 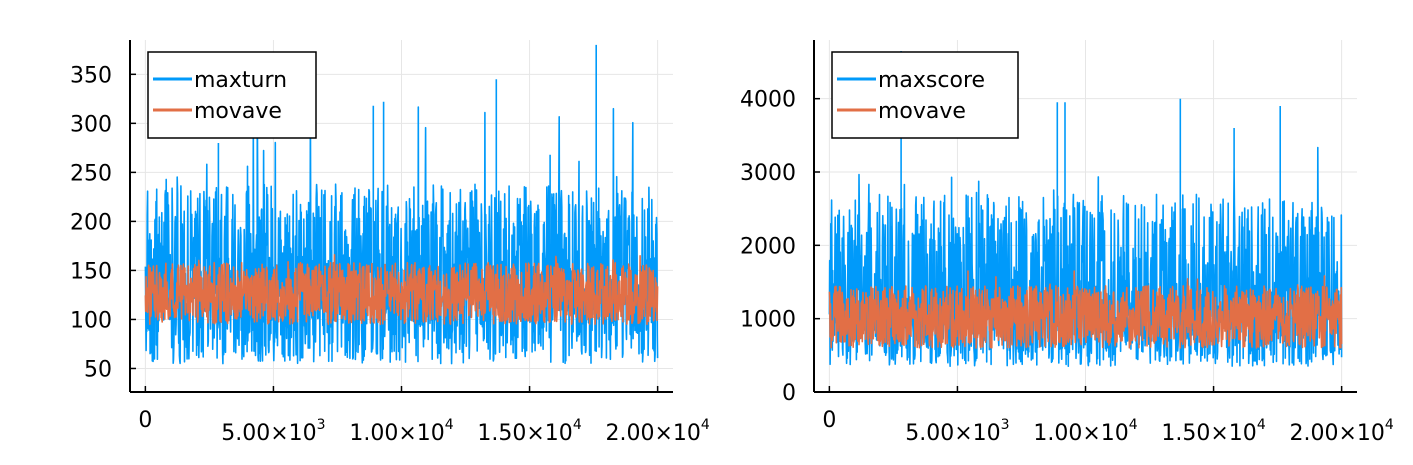 I want to click on y-tick-label: 50, so click(x=98, y=369).